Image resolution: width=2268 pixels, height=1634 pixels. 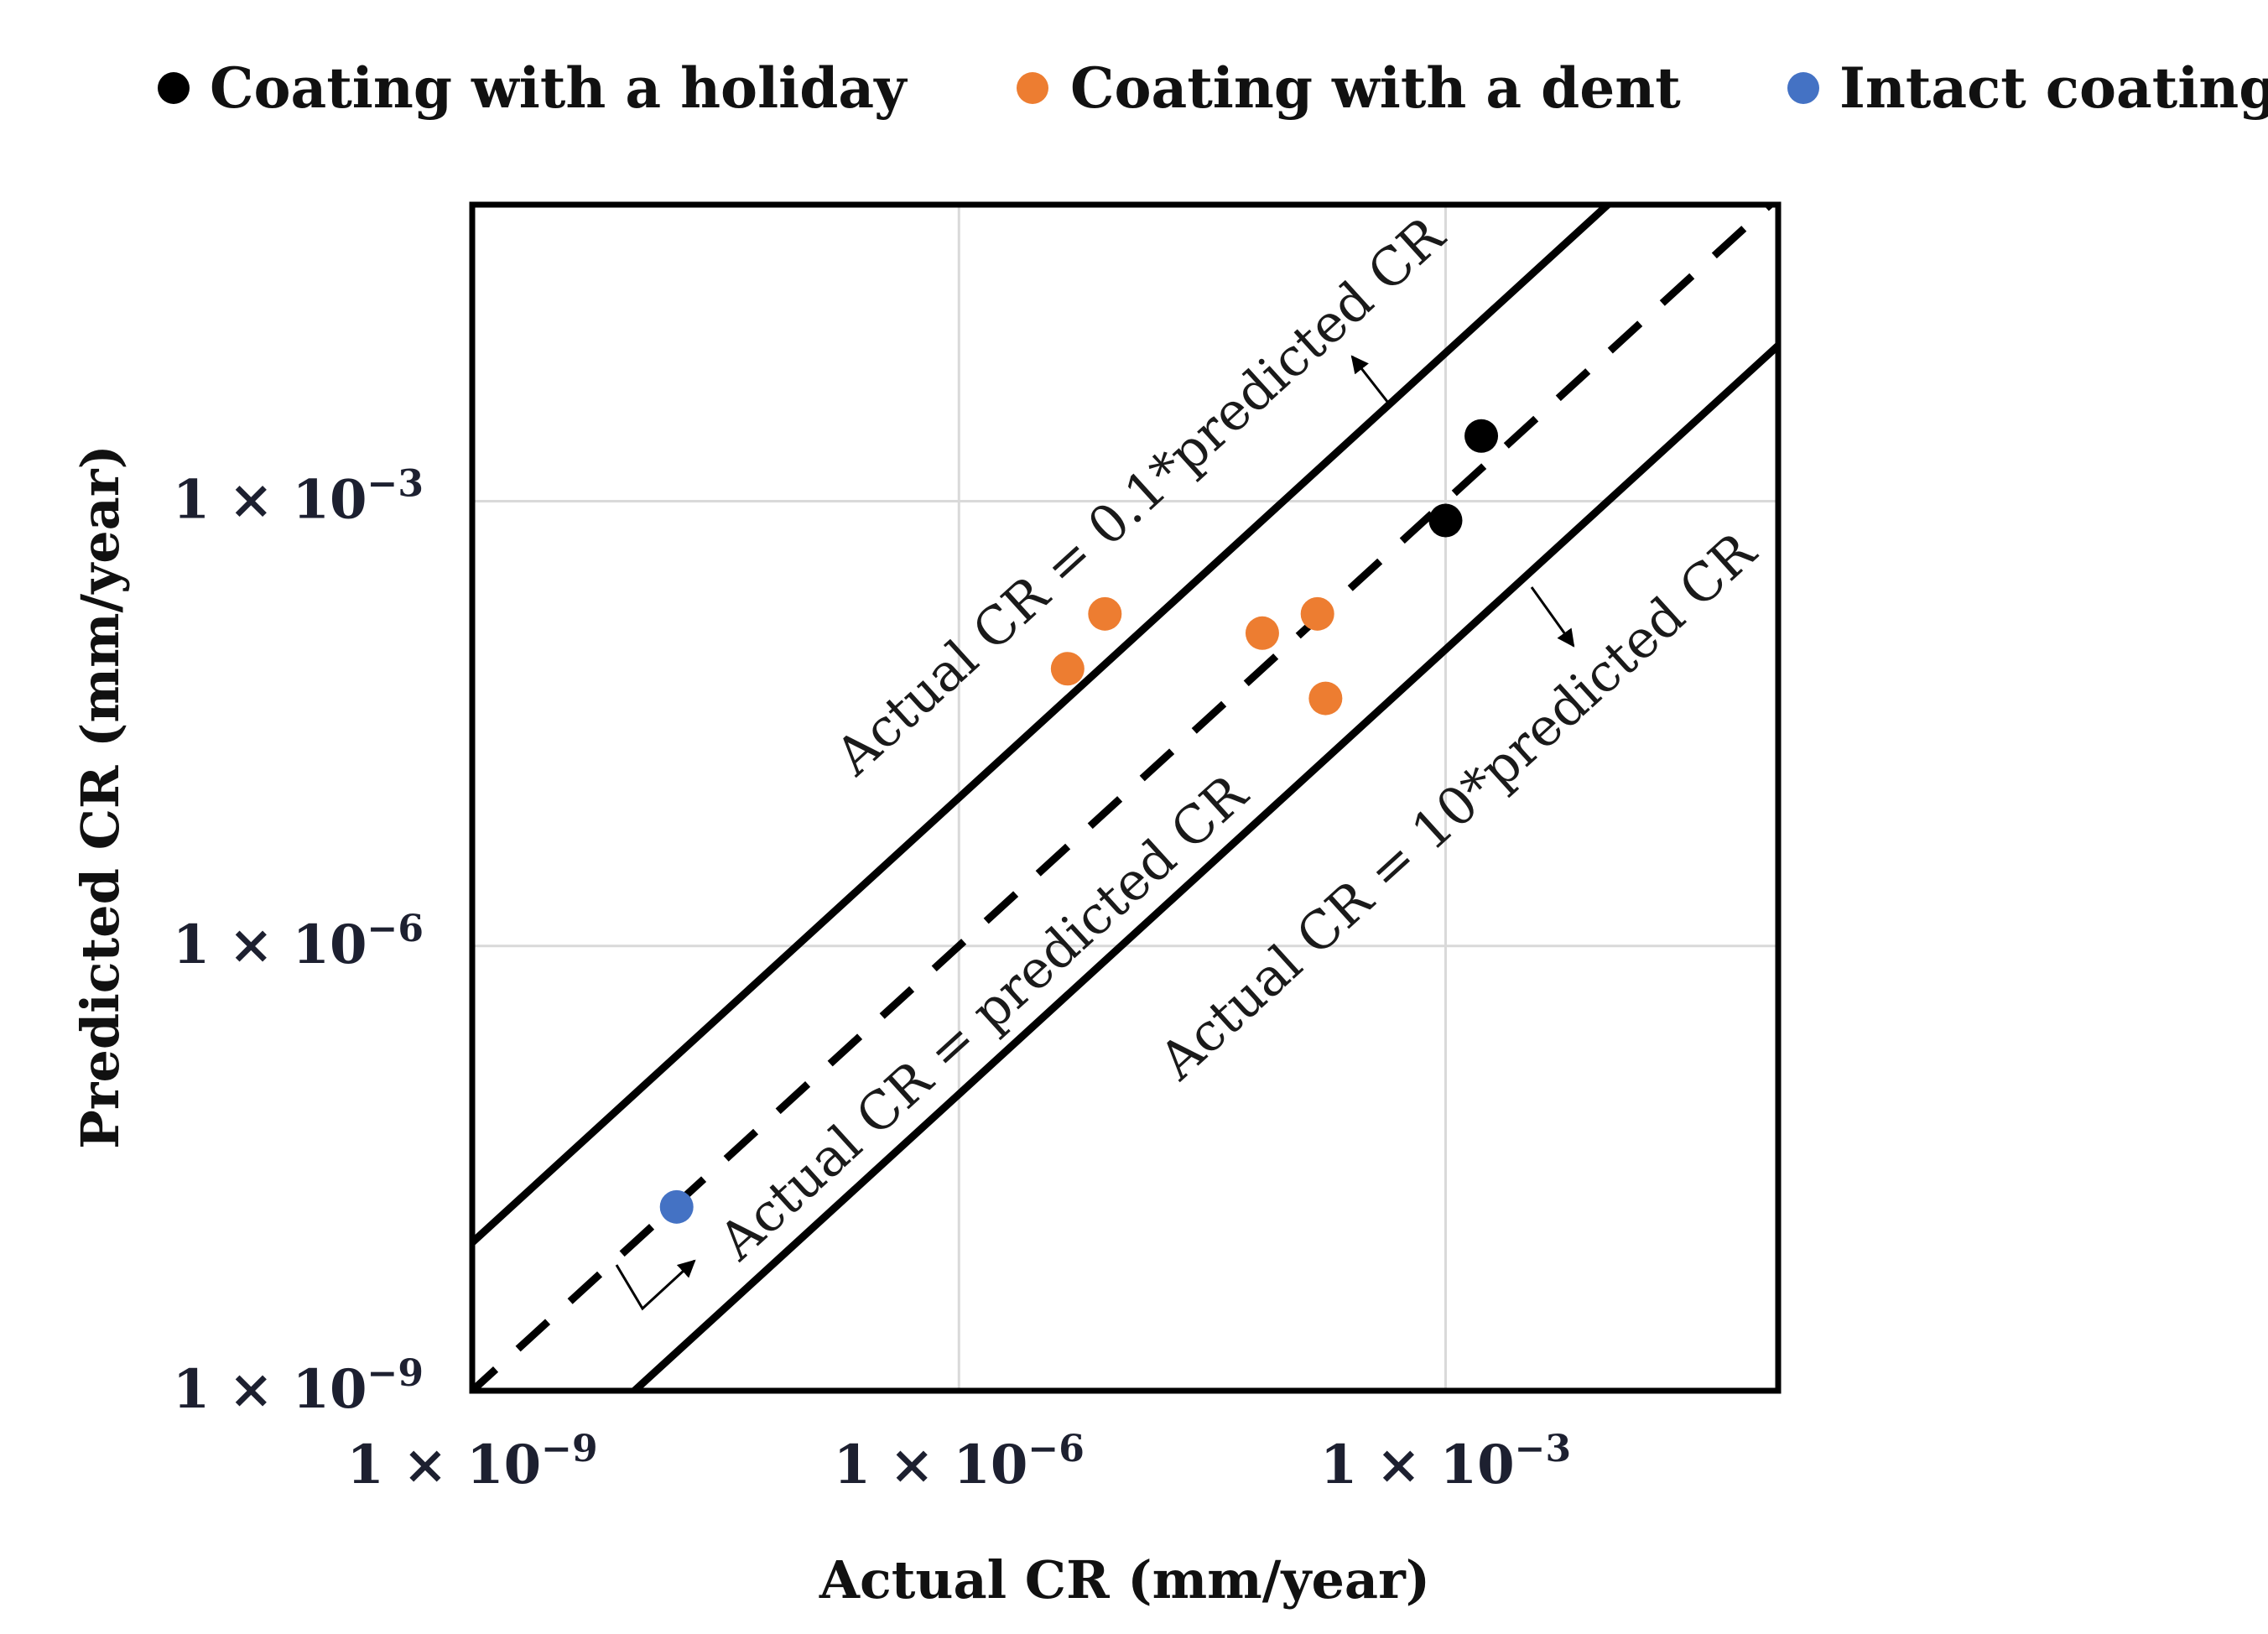 What do you see at coordinates (1803, 88) in the screenshot?
I see `legend-marker-intact` at bounding box center [1803, 88].